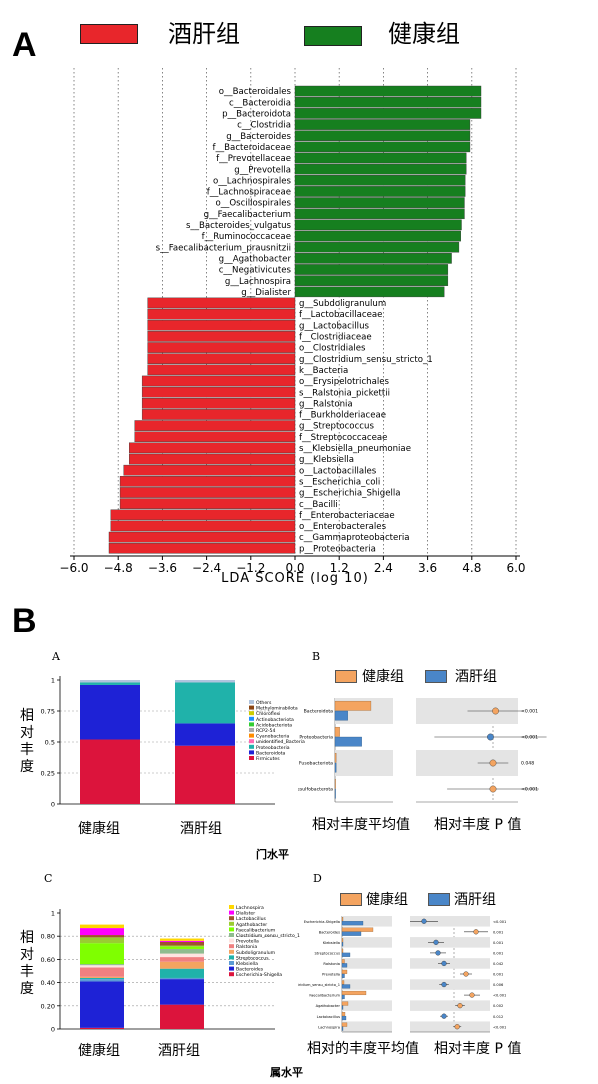 This screenshot has width=598, height=1084. I want to click on lda-bar-label: g__Bacteroides, so click(258, 137).